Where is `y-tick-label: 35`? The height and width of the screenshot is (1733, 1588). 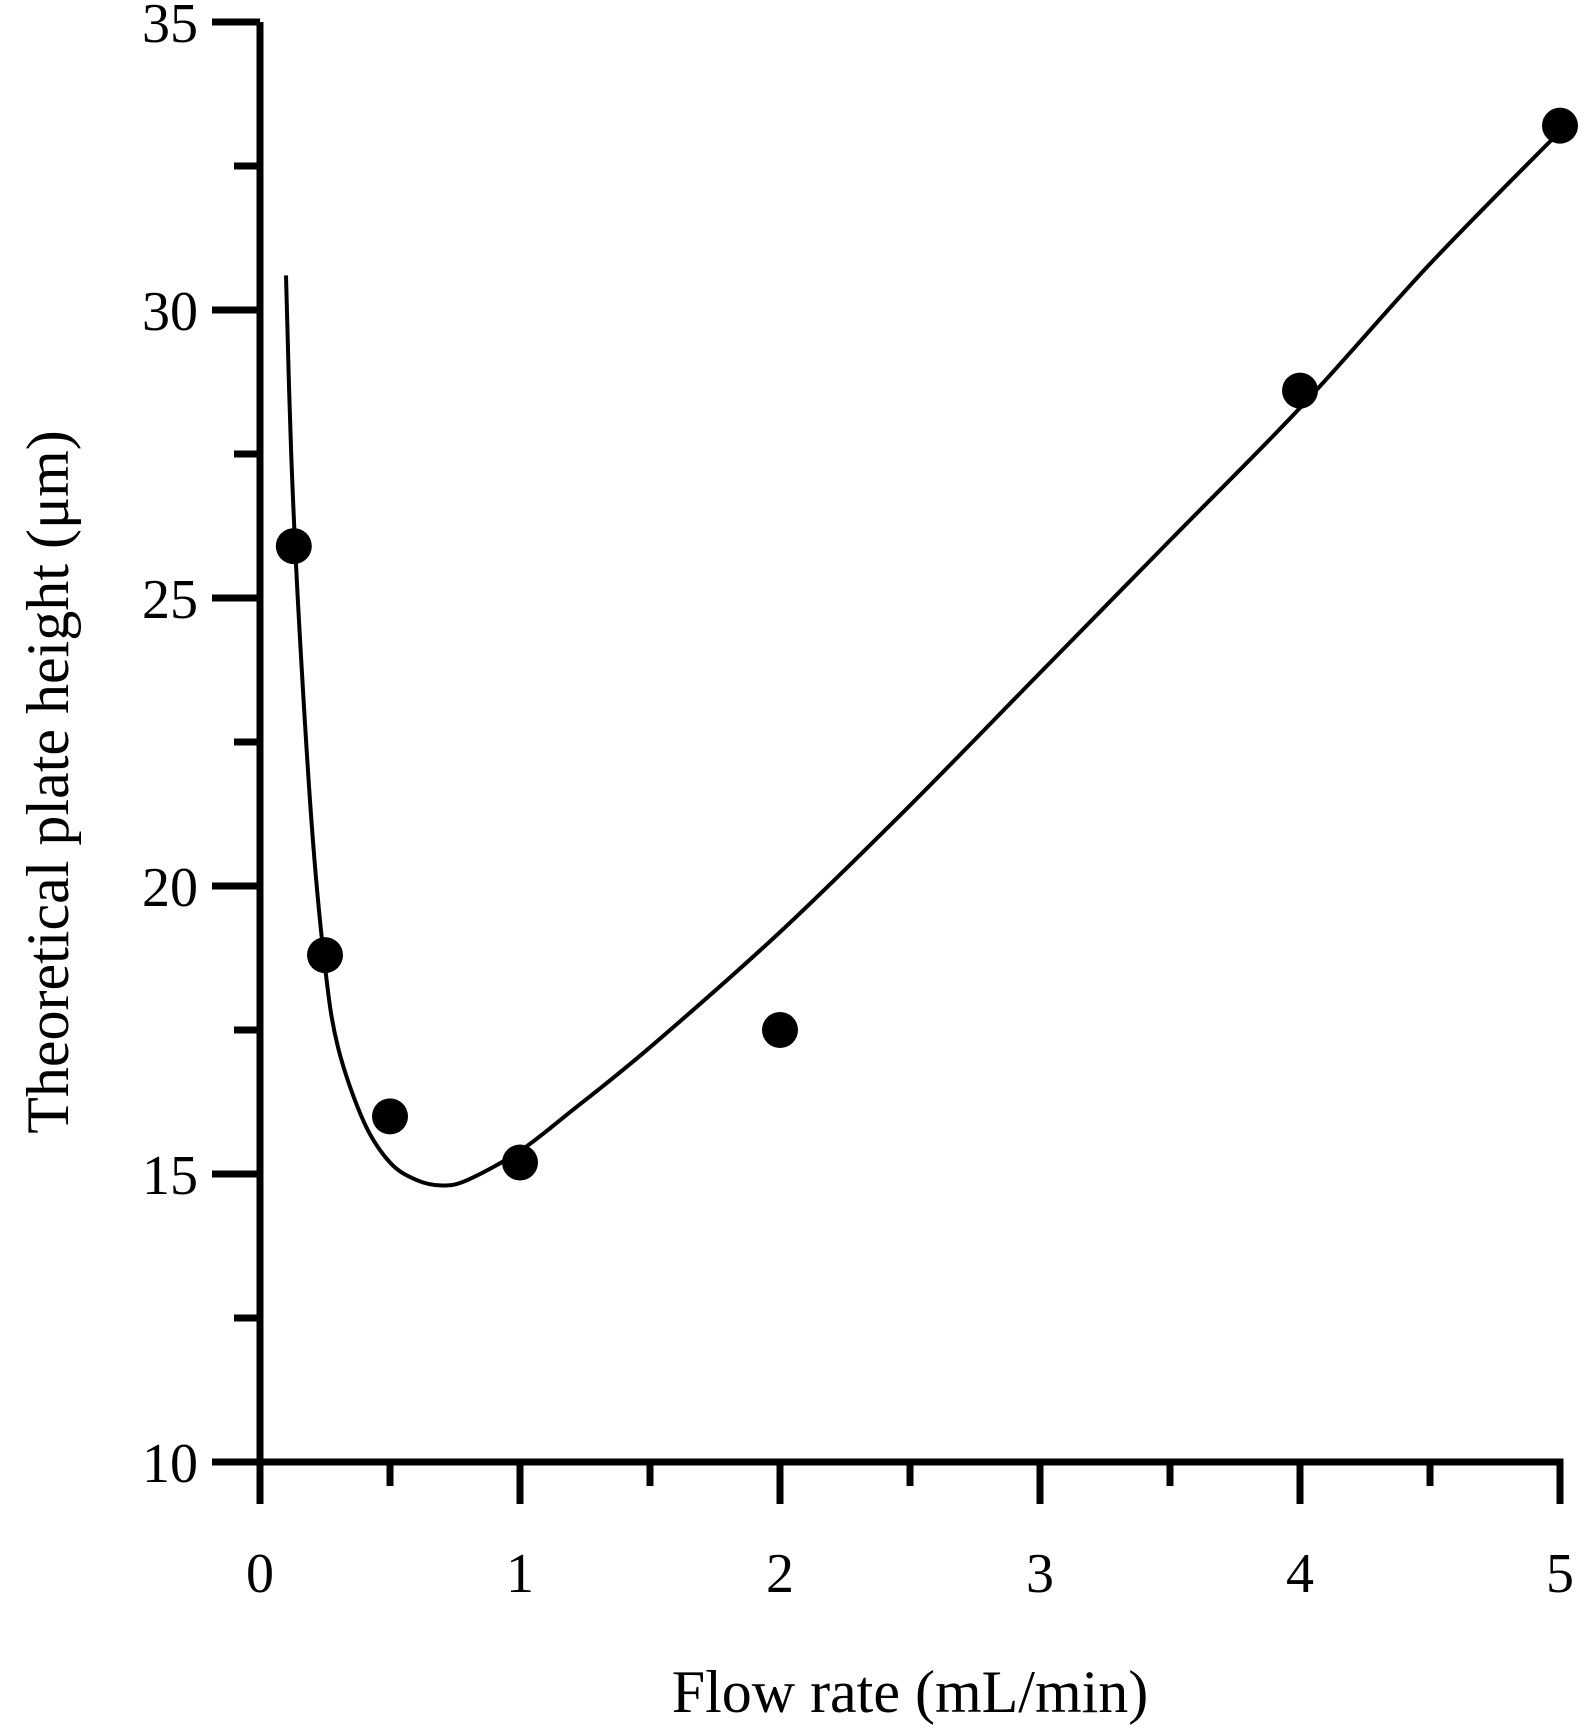
y-tick-label: 35 is located at coordinates (170, 27).